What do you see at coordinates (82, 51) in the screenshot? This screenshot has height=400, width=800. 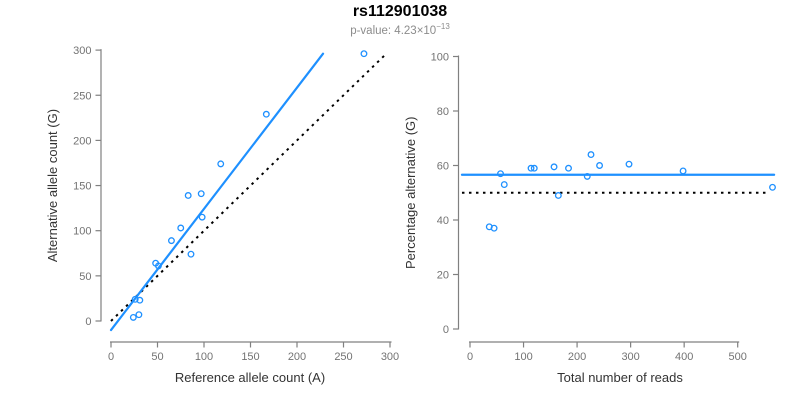 I see `y-tick-label: 300` at bounding box center [82, 51].